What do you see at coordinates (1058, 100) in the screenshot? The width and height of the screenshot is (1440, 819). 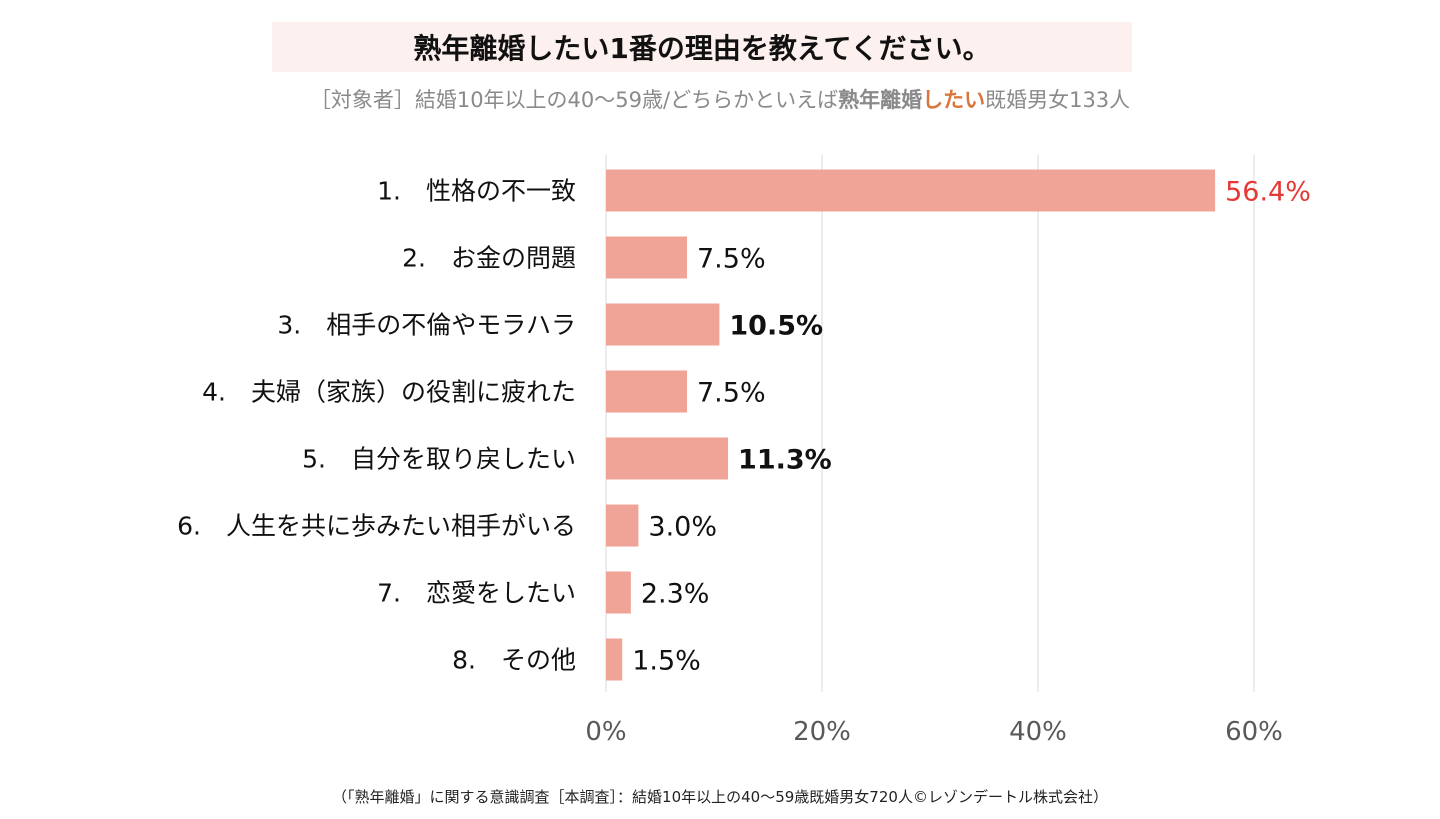 I see `subtitle-suffix: 既婚男女133人` at bounding box center [1058, 100].